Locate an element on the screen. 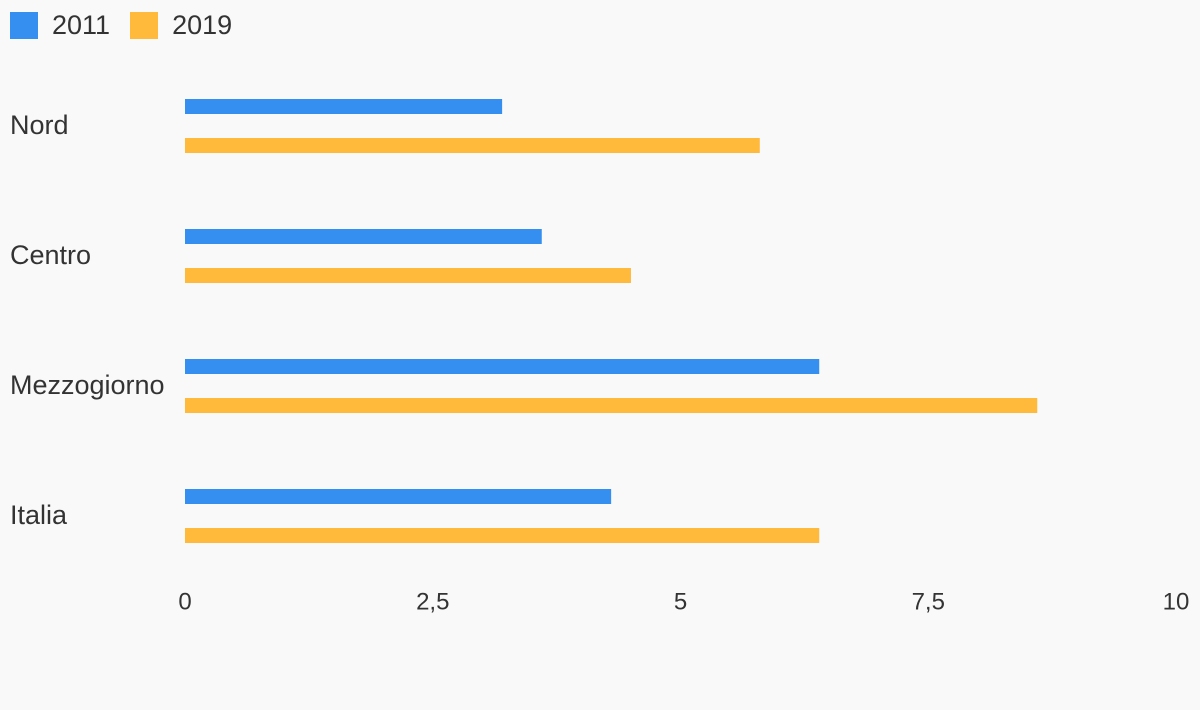 The height and width of the screenshot is (710, 1200). bar-italia-2011 is located at coordinates (398, 496).